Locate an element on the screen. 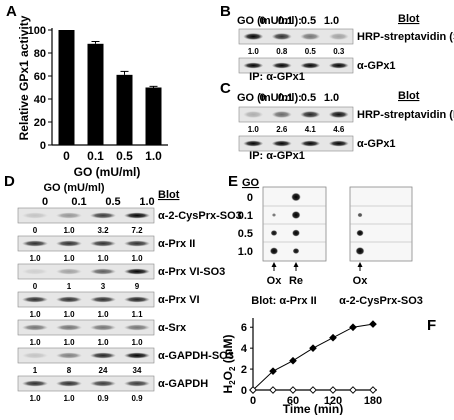  go-label: GO (mU/ml) is located at coordinates (73, 188).